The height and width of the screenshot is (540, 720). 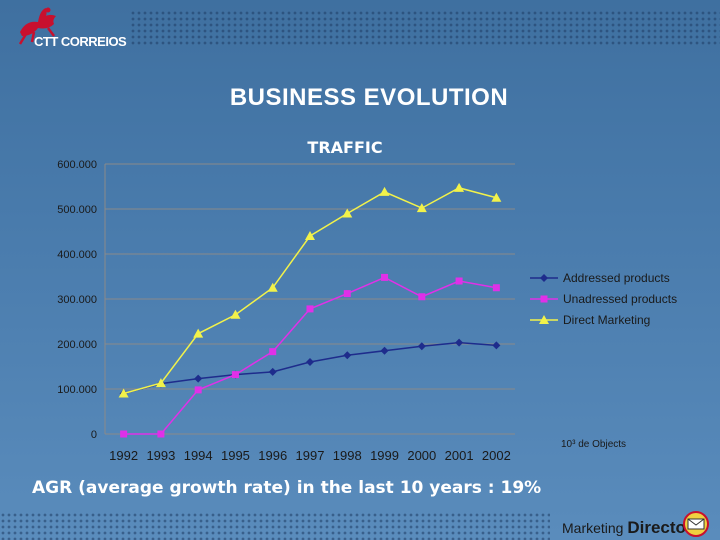 I want to click on x-tick-label: 1997, so click(x=310, y=455).